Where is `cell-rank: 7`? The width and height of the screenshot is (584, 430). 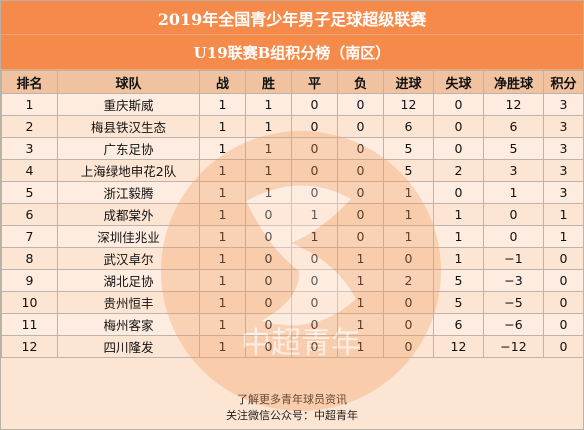
cell-rank: 7 is located at coordinates (29, 236).